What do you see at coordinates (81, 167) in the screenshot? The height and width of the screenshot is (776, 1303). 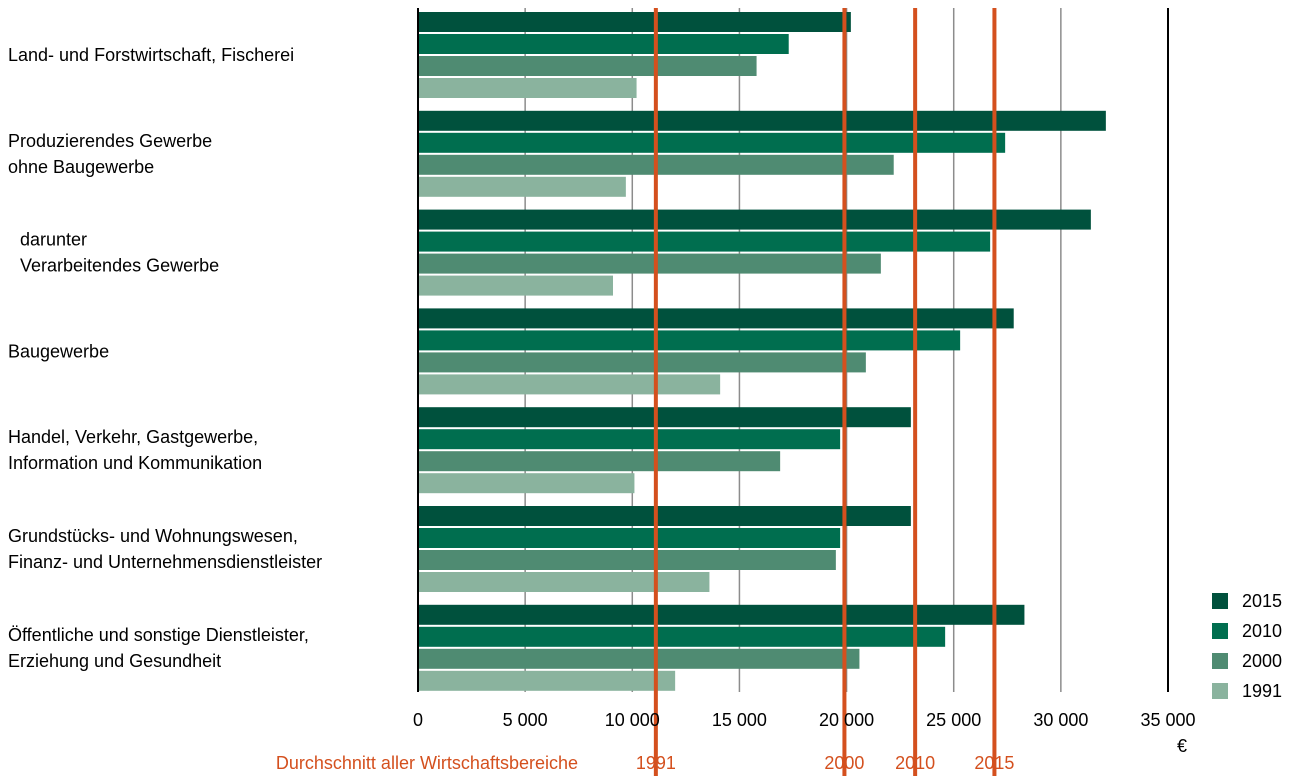 I see `category-label: ohne Baugewerbe` at bounding box center [81, 167].